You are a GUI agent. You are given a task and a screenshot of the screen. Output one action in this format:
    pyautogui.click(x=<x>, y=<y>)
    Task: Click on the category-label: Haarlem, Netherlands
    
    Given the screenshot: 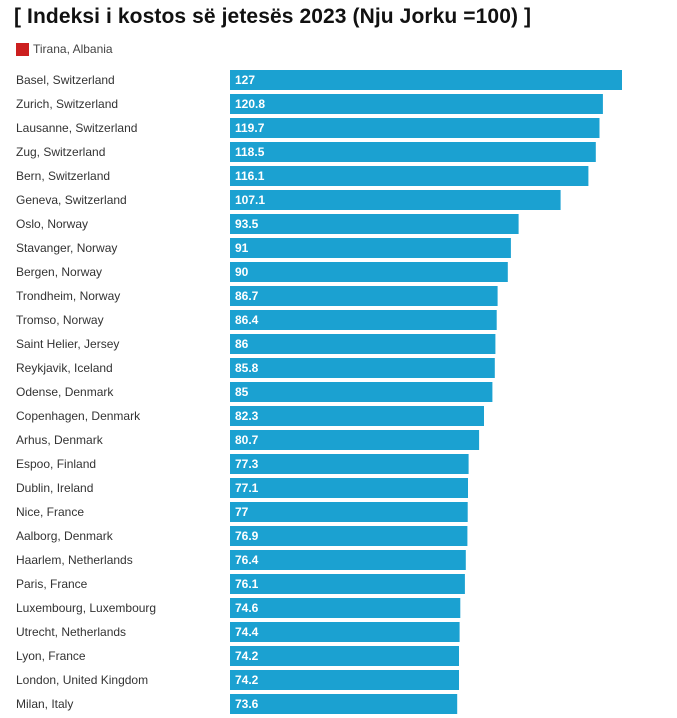 What is the action you would take?
    pyautogui.click(x=74, y=560)
    